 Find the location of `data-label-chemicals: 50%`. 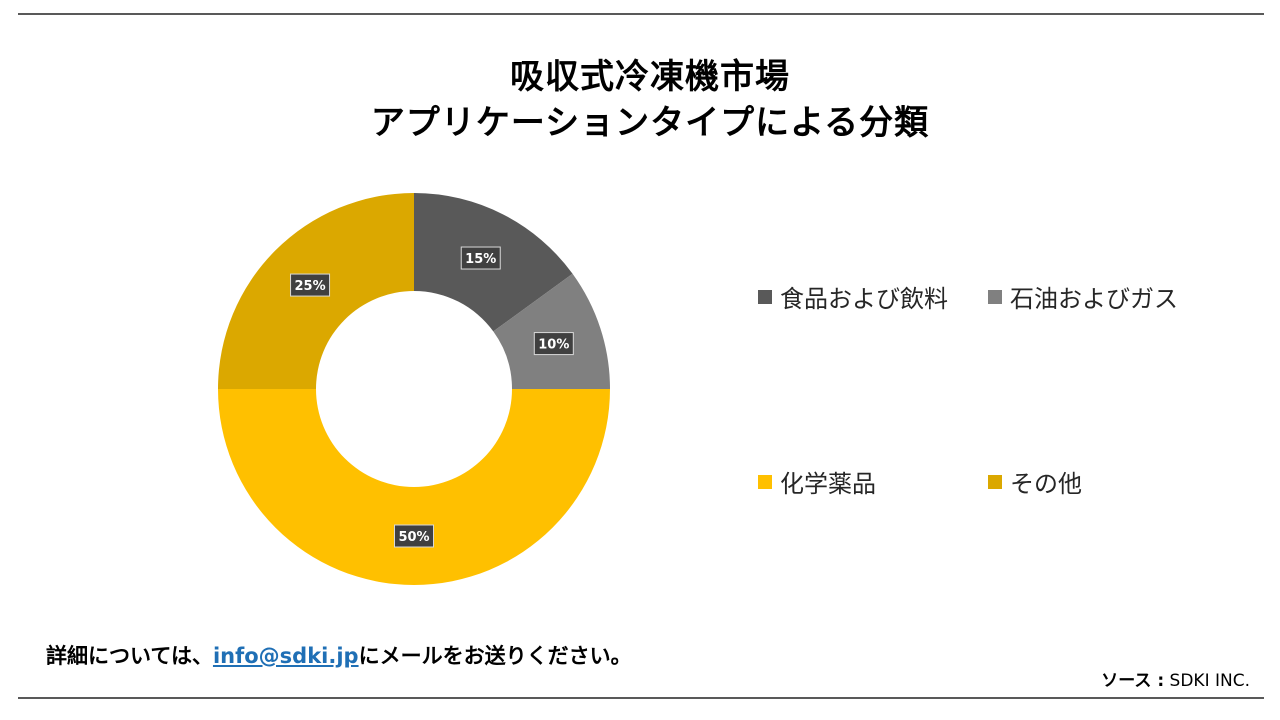

data-label-chemicals: 50% is located at coordinates (414, 536).